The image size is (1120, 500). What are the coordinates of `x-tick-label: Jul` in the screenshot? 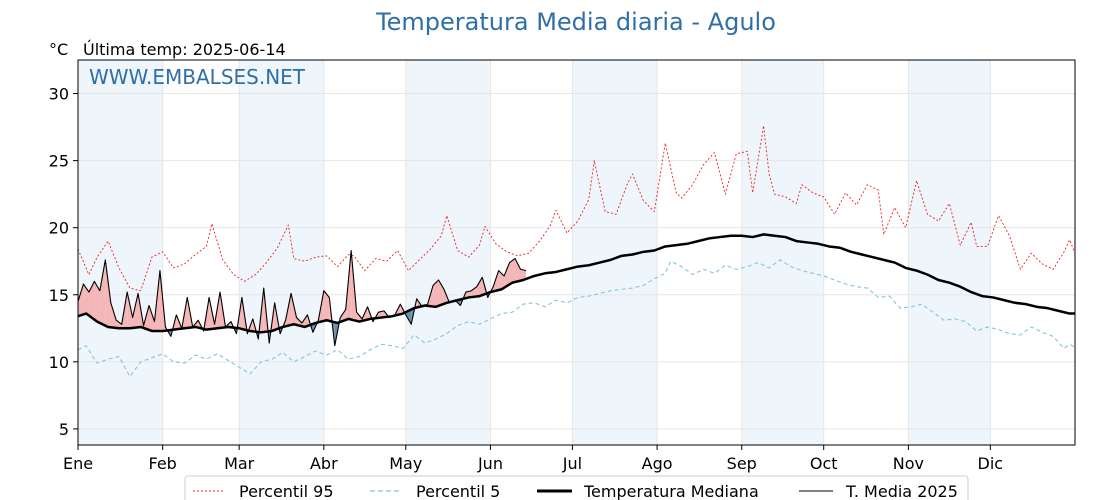 It's located at (572, 463).